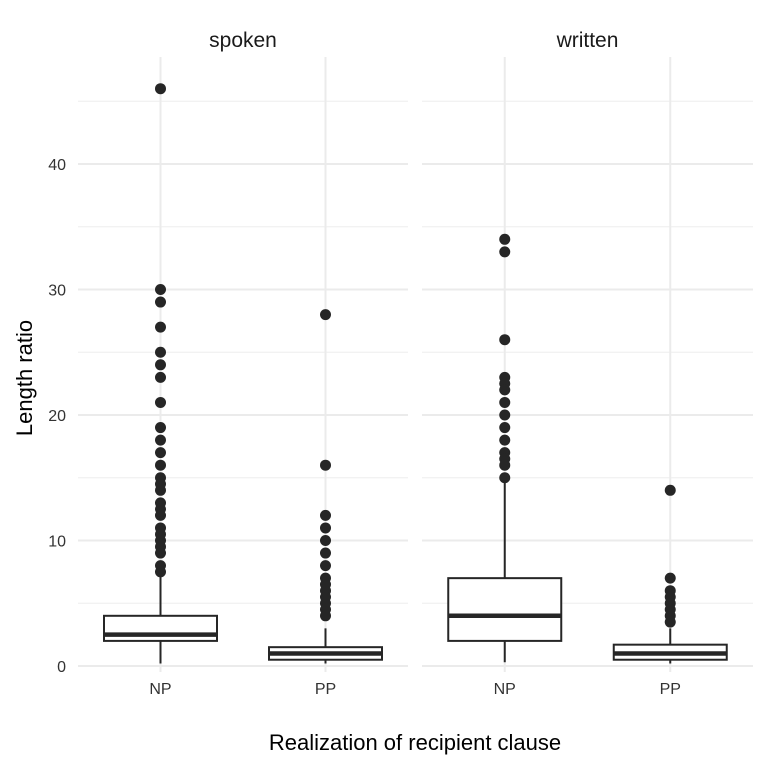 This screenshot has width=768, height=768. Describe the element at coordinates (587, 40) in the screenshot. I see `facet-label: written` at that location.